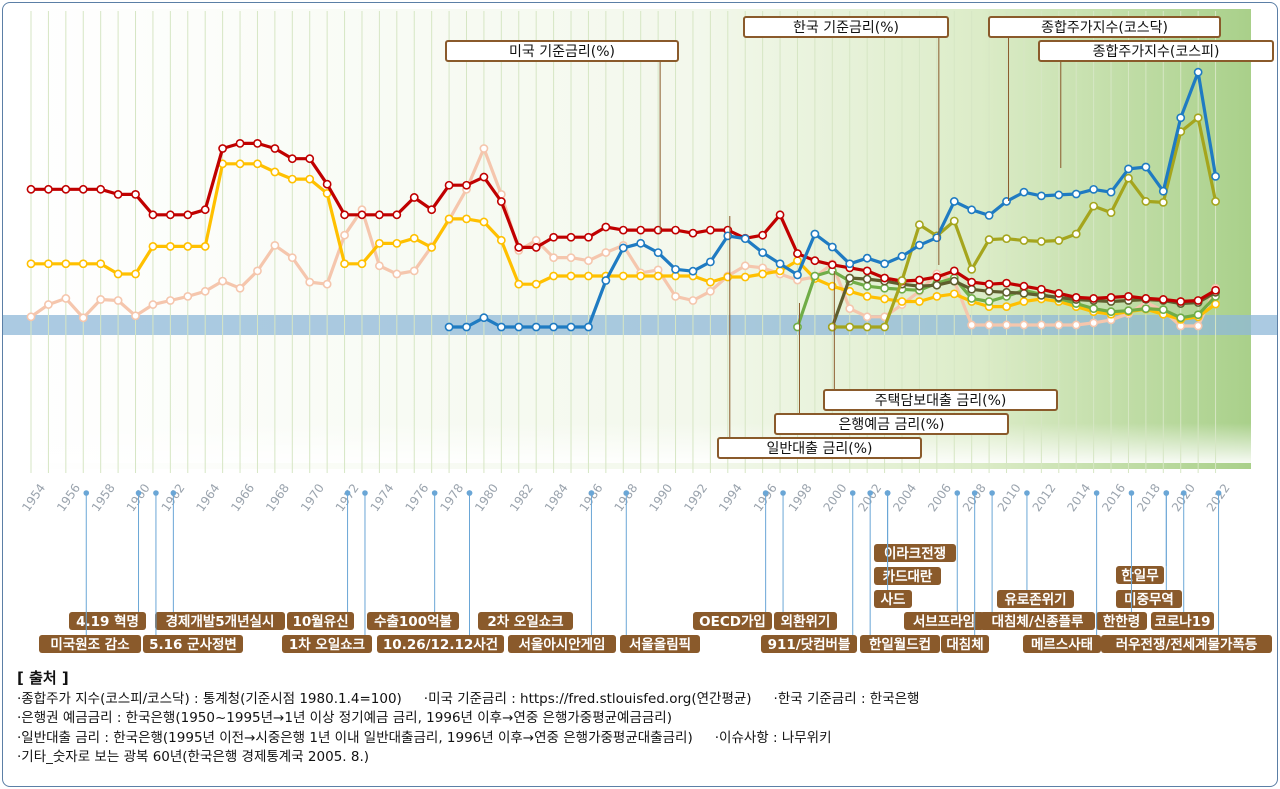  Describe the element at coordinates (103, 497) in the screenshot. I see `x-tick-label: 1958` at that location.